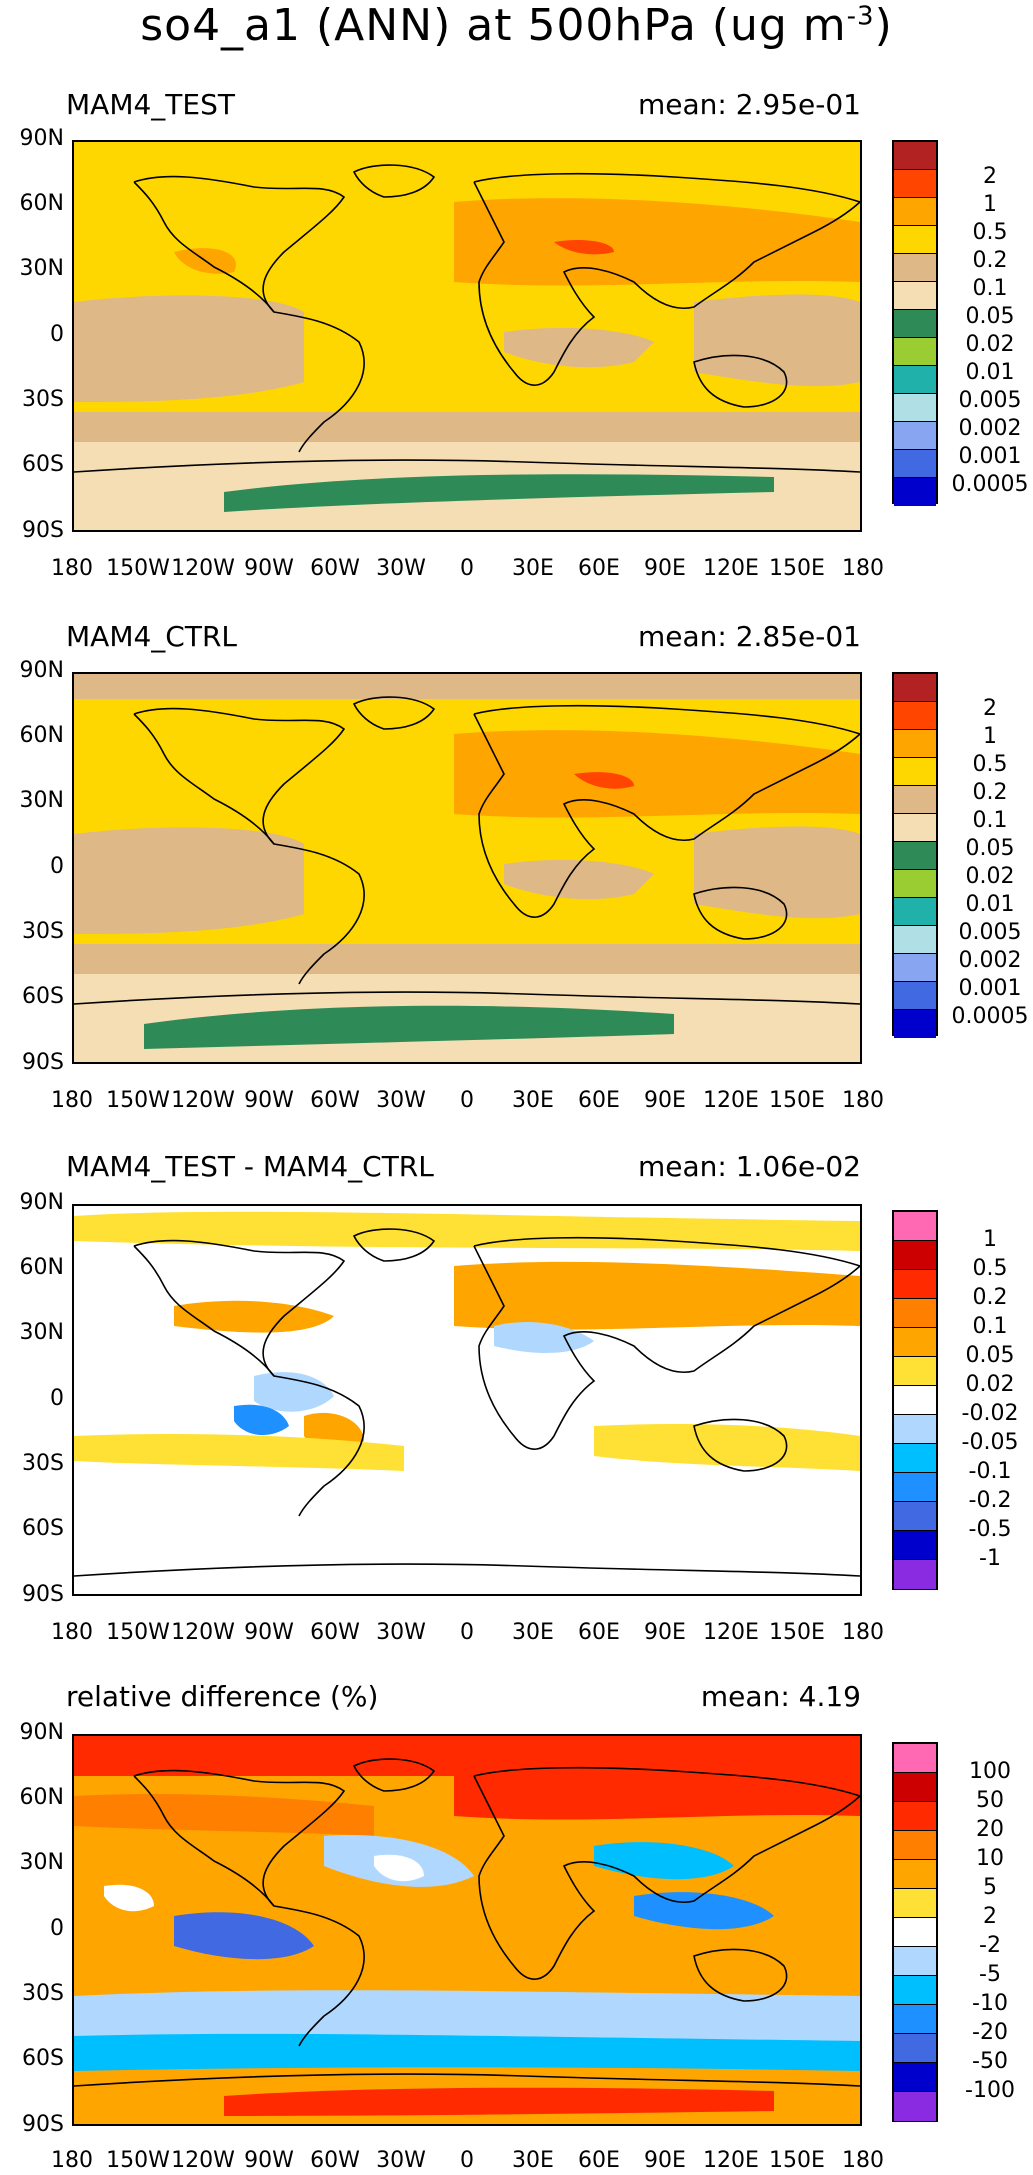 The height and width of the screenshot is (2175, 1033). I want to click on panel-mean: mean: 2.95e-01, so click(749, 104).